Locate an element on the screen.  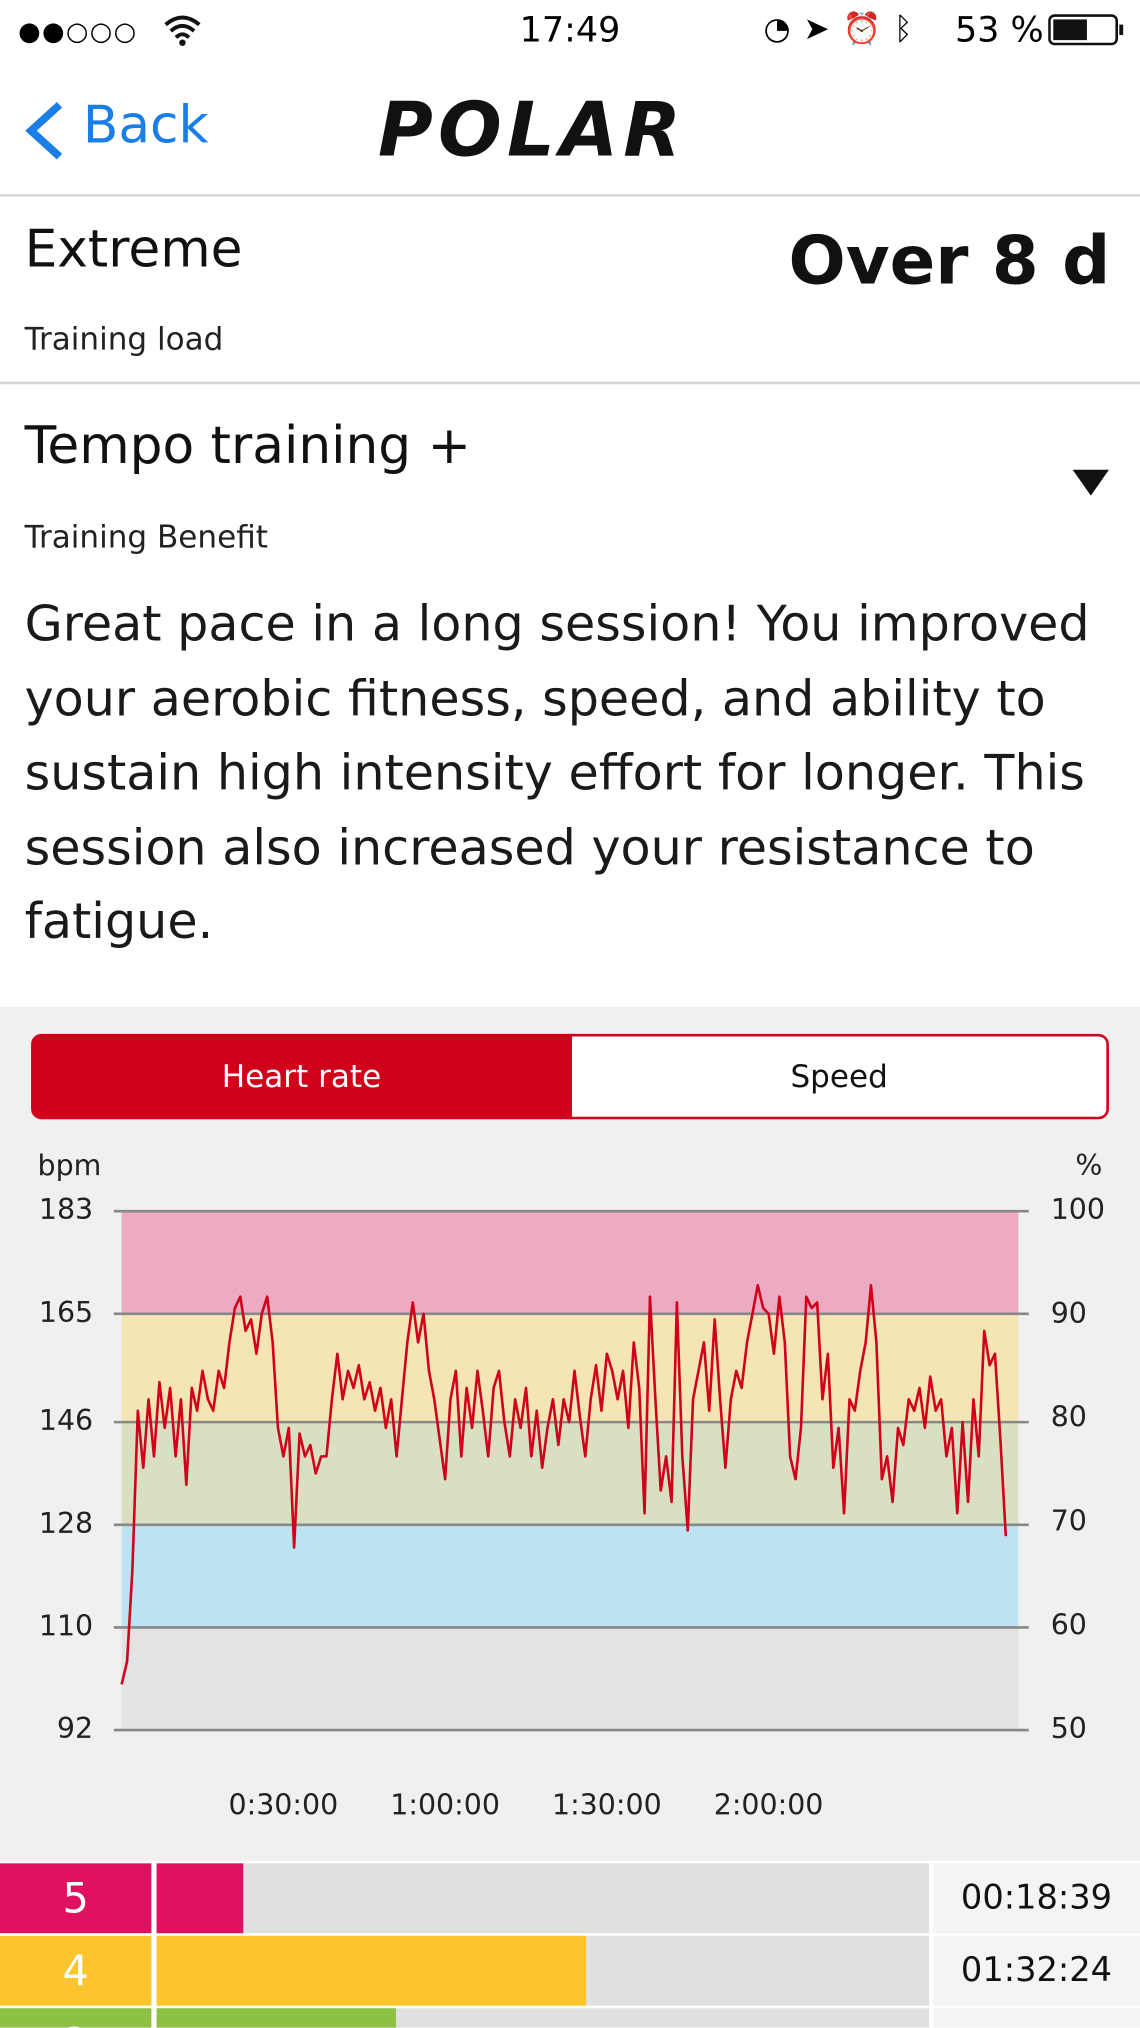
battery-text: 53 % is located at coordinates (999, 30).